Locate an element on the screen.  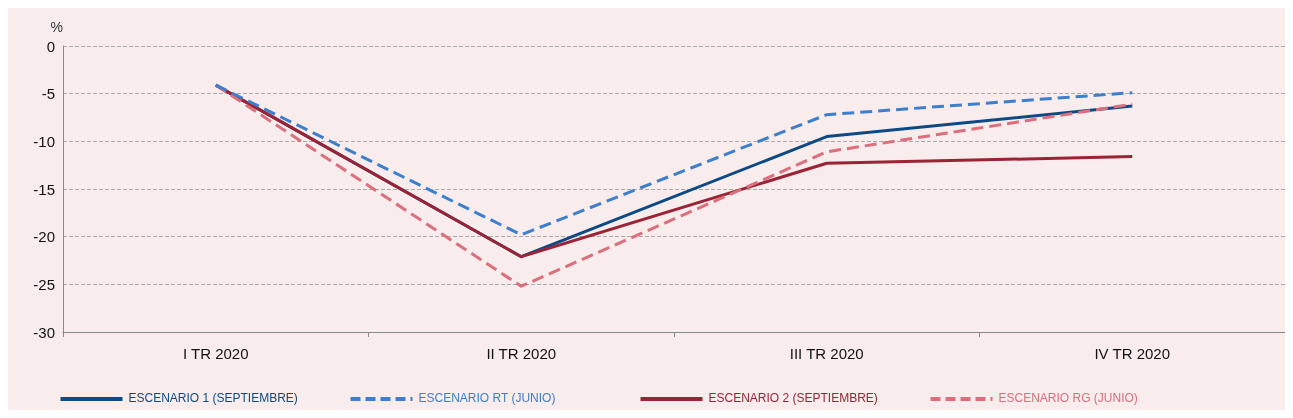
x-tick-label: II TR 2020 is located at coordinates (521, 353).